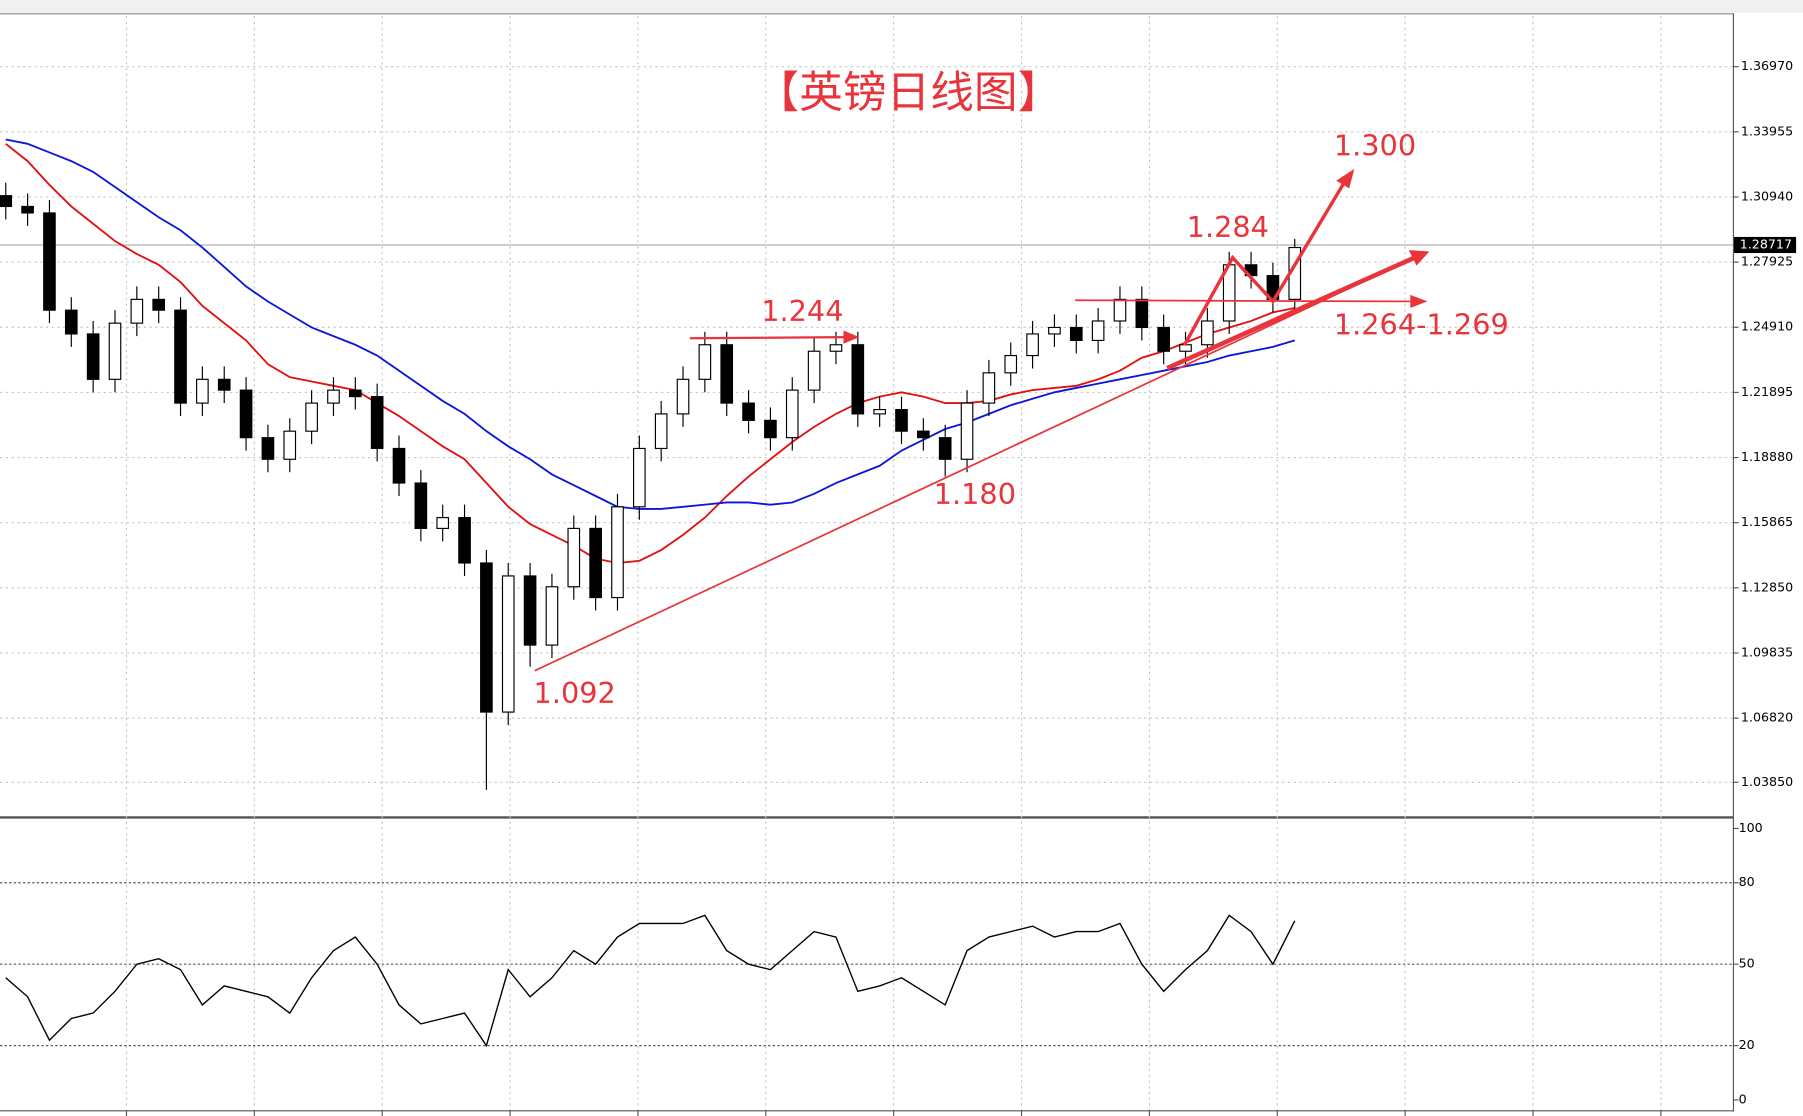  I want to click on y-tick-label: 1.30940, so click(1767, 195).